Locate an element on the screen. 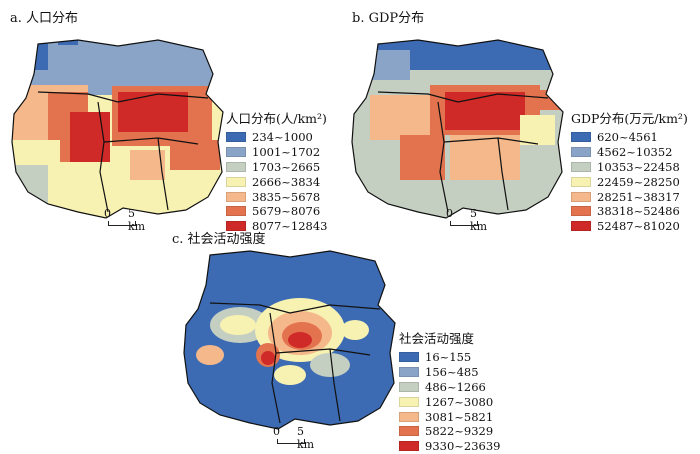 Image resolution: width=700 pixels, height=454 pixels. legend-label: 156~485 is located at coordinates (452, 372).